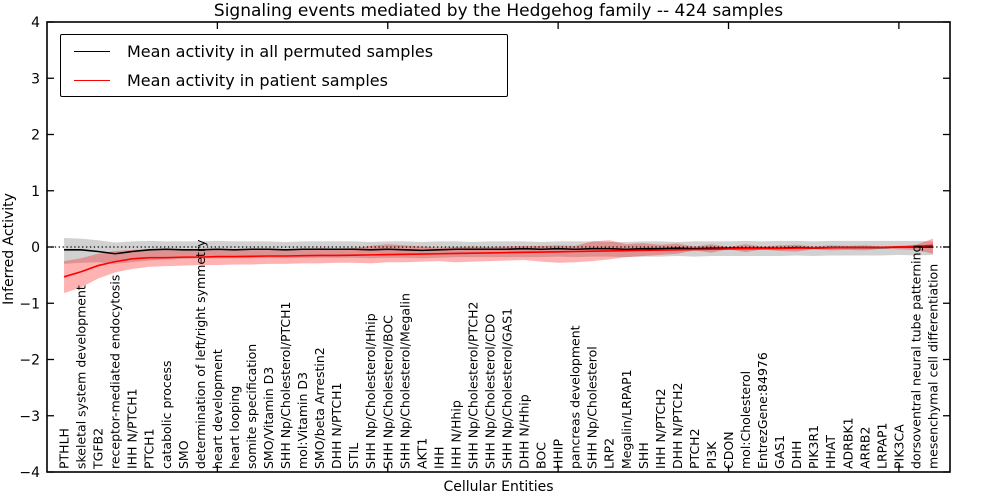  Describe the element at coordinates (183, 454) in the screenshot. I see `x-tick-label: SMO` at that location.